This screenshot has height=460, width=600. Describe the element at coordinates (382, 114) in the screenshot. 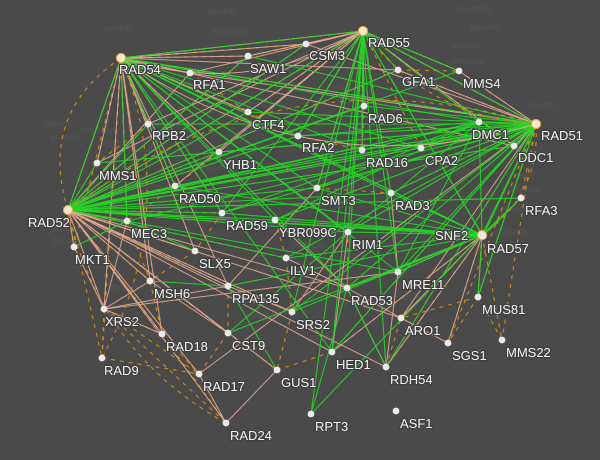

I see `graph-node: RAD6` at that location.